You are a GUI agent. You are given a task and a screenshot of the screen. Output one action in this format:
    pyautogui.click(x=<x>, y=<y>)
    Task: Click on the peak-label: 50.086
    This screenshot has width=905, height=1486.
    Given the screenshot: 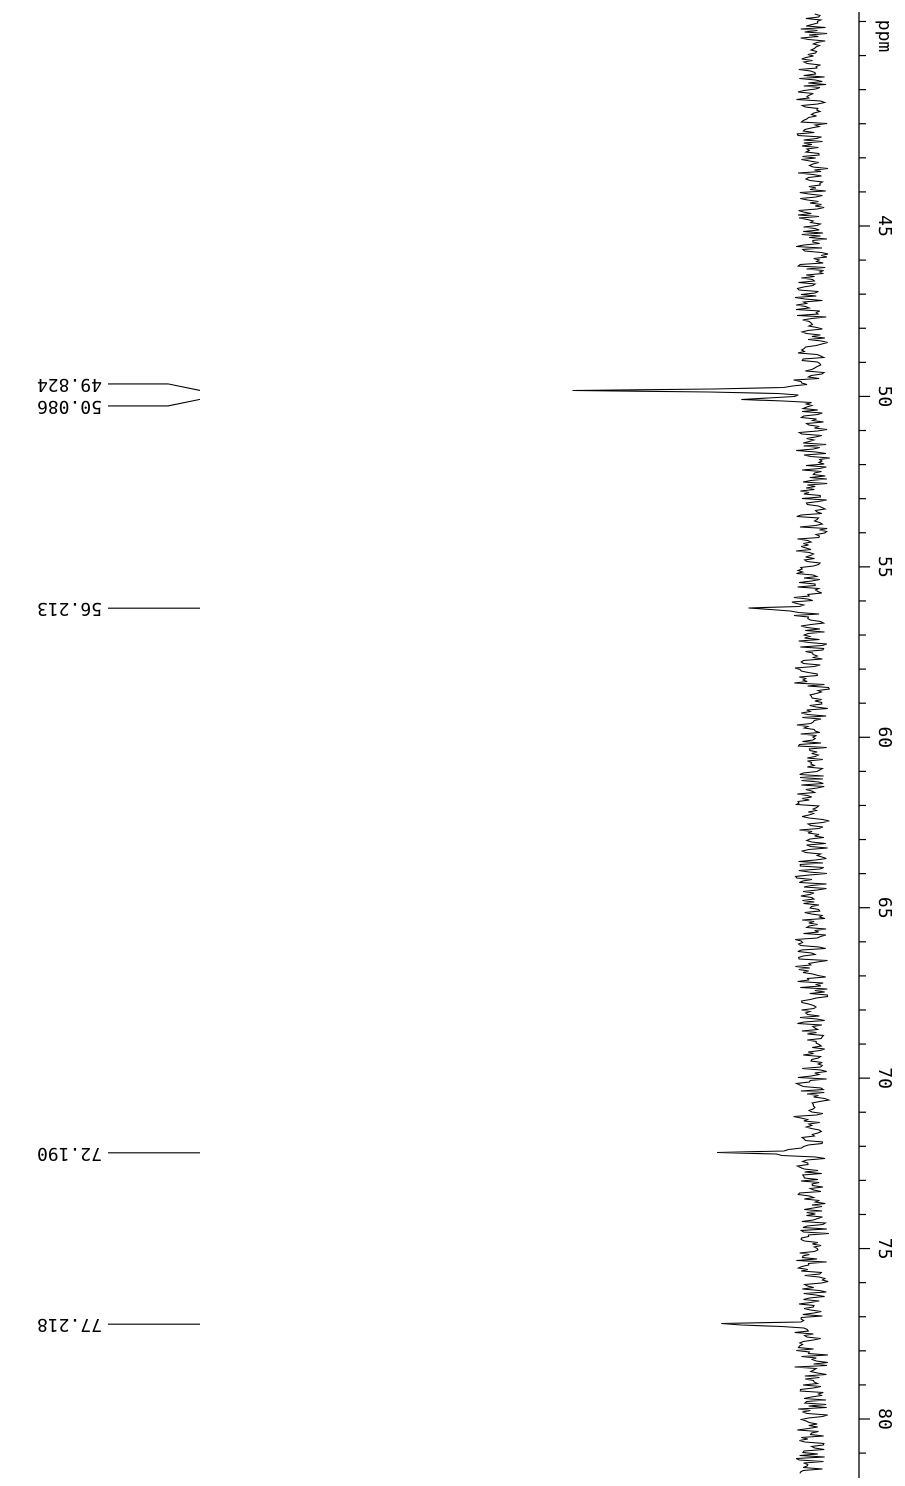 What is the action you would take?
    pyautogui.click(x=69, y=406)
    